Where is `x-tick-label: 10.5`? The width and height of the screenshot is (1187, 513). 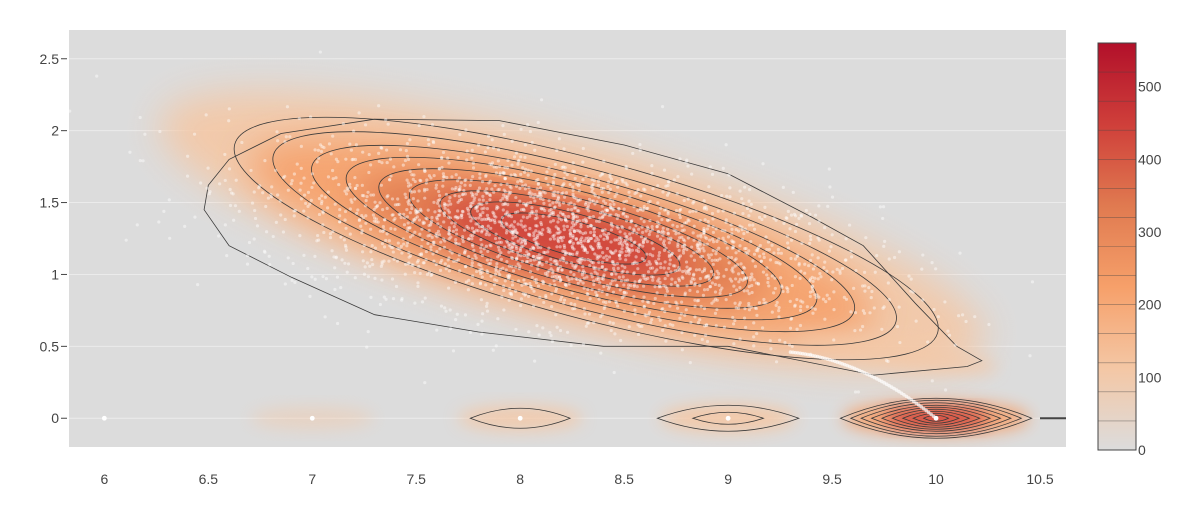 x-tick-label: 10.5 is located at coordinates (1039, 479).